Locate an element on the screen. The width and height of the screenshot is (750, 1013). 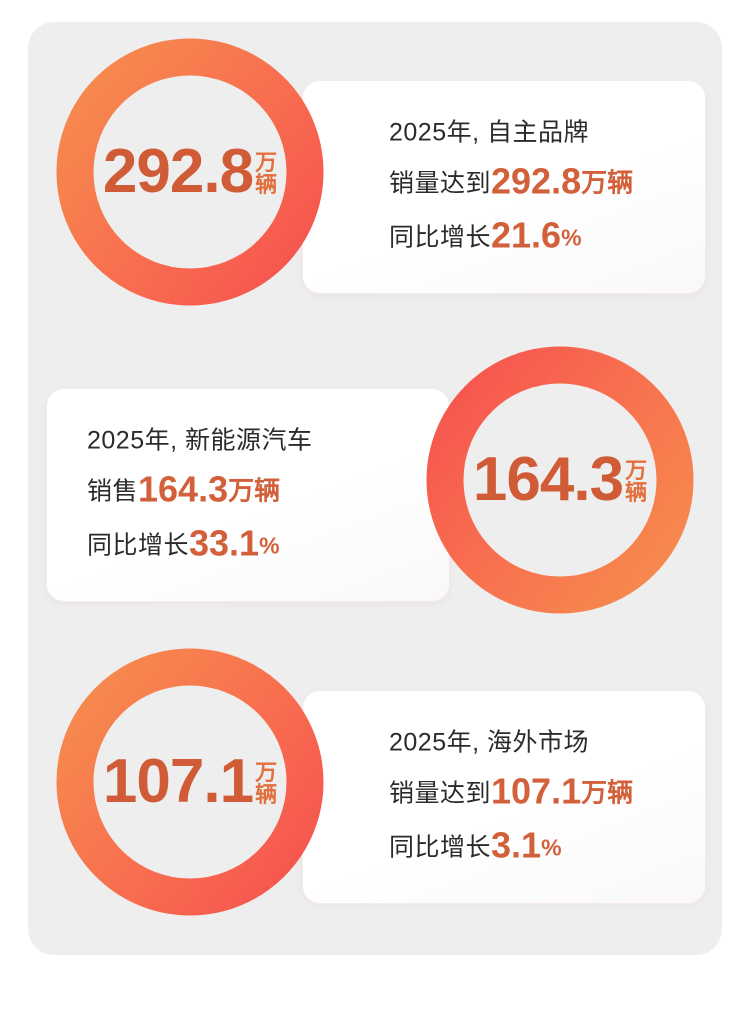
donut-ring-center-label: 164.3 万 辆 is located at coordinates (560, 480).